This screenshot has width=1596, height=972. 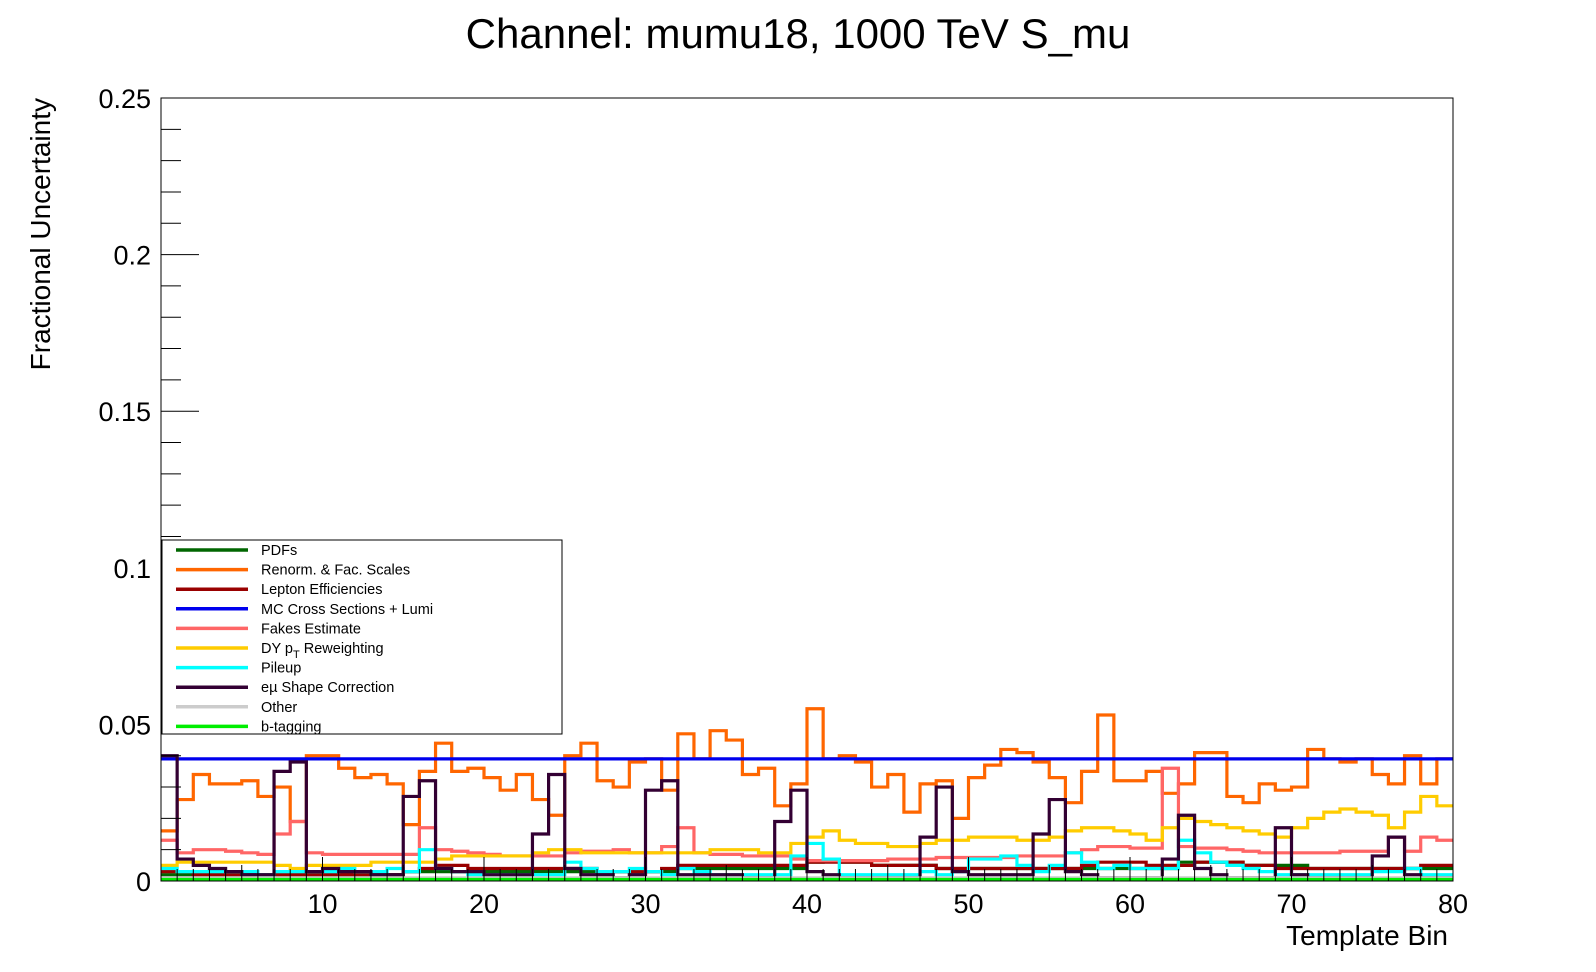 What do you see at coordinates (143, 882) in the screenshot?
I see `y-tick-label: 0` at bounding box center [143, 882].